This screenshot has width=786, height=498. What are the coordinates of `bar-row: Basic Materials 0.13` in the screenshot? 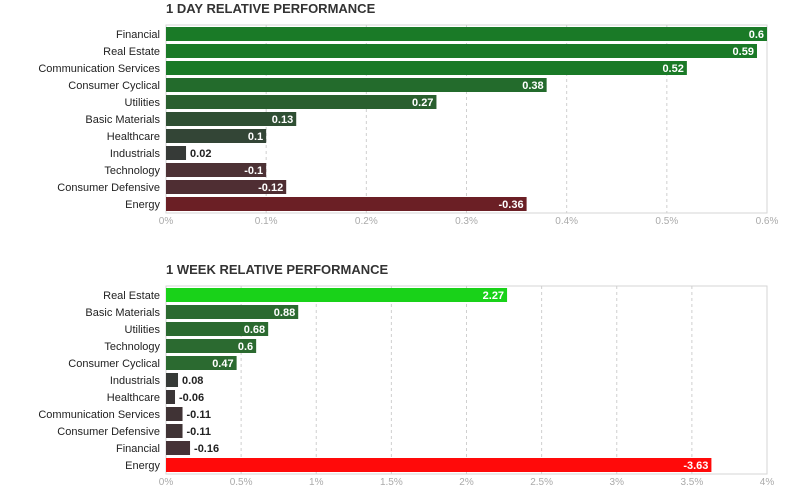 It's located at (191, 119).